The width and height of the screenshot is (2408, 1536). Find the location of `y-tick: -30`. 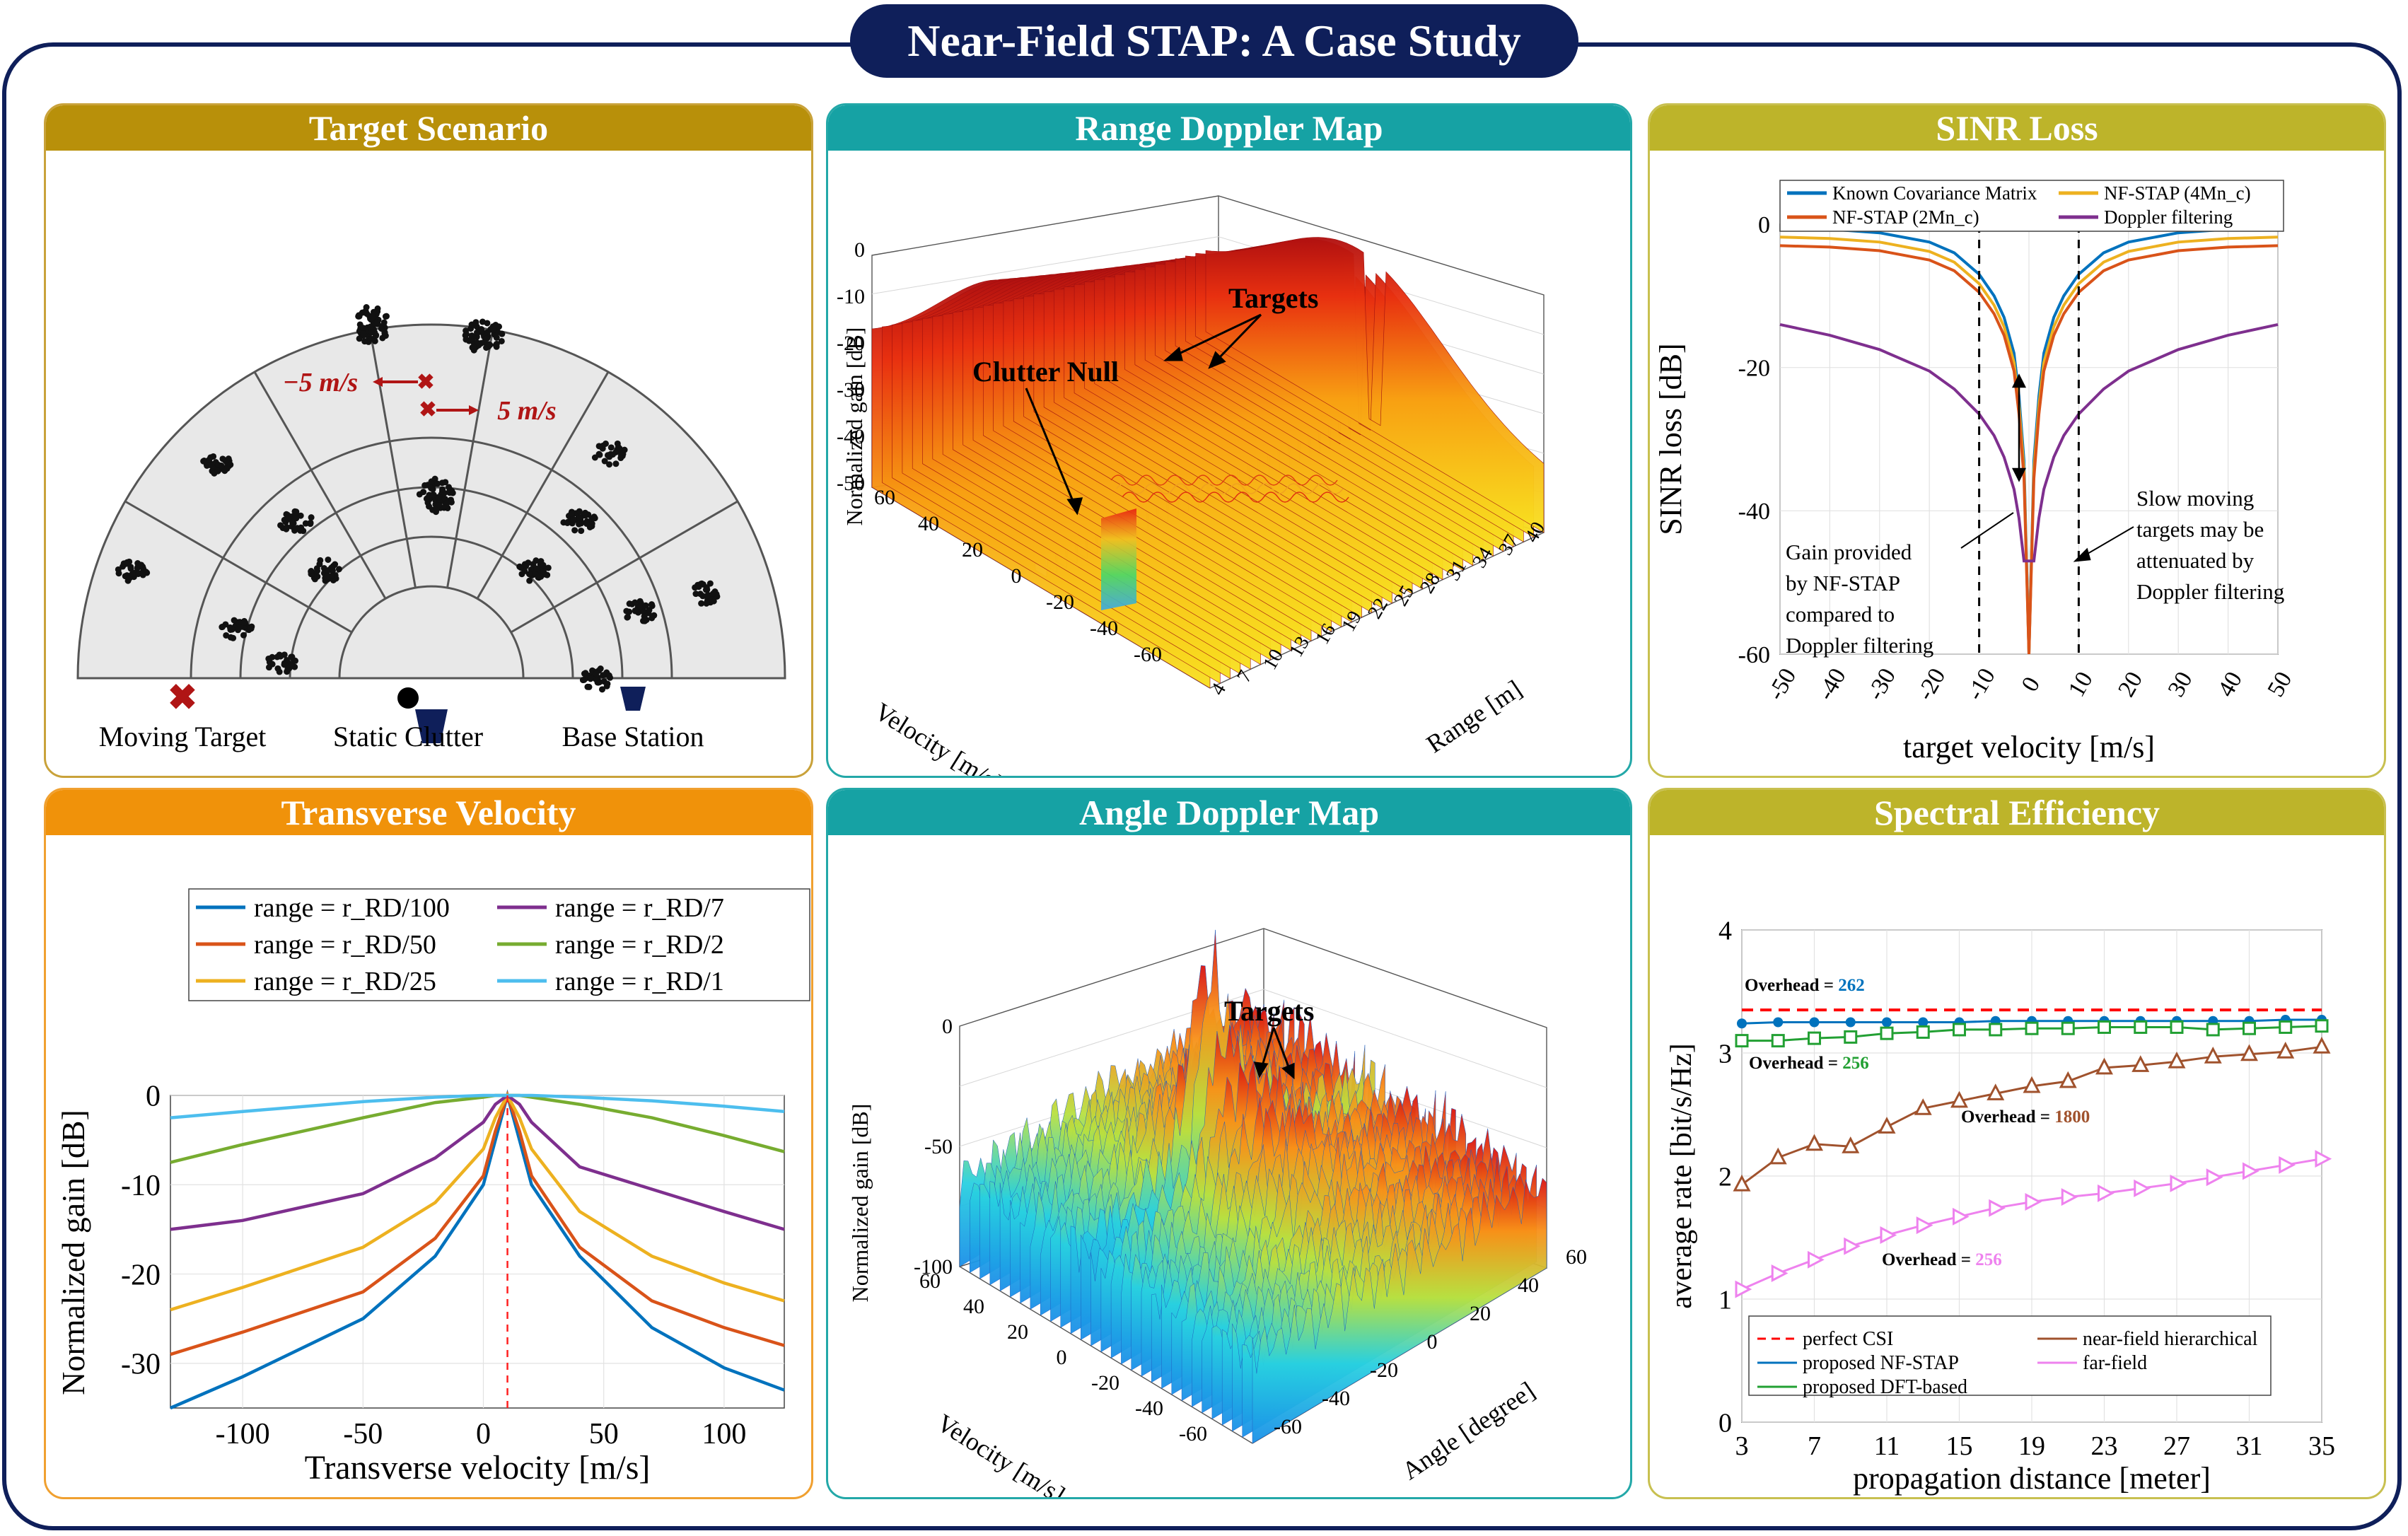

y-tick: -30 is located at coordinates (141, 1365).